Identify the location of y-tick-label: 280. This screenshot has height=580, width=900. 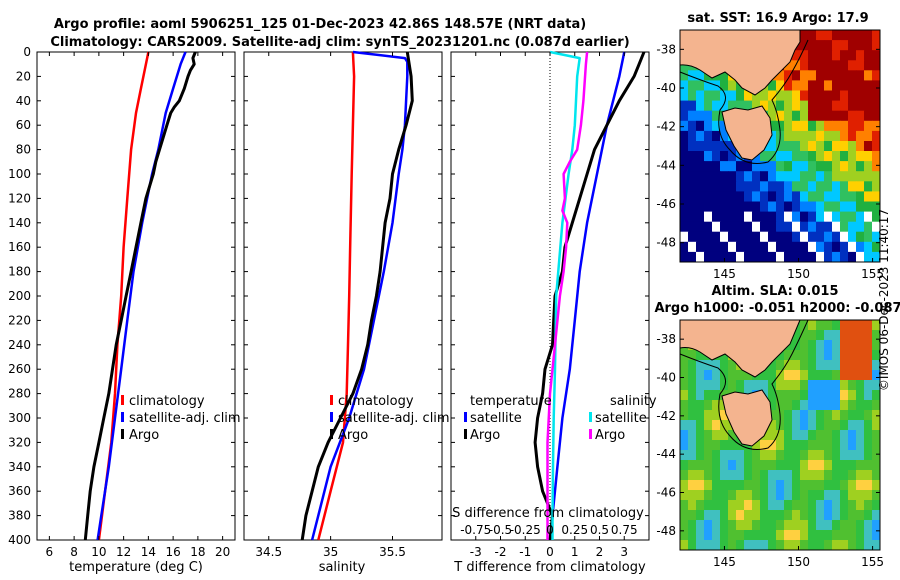
(19, 394).